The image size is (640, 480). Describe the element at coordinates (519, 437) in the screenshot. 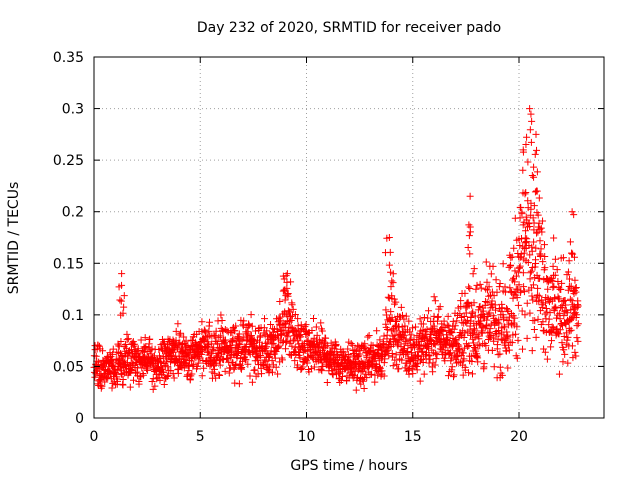

I see `x-tick-label: 20` at that location.